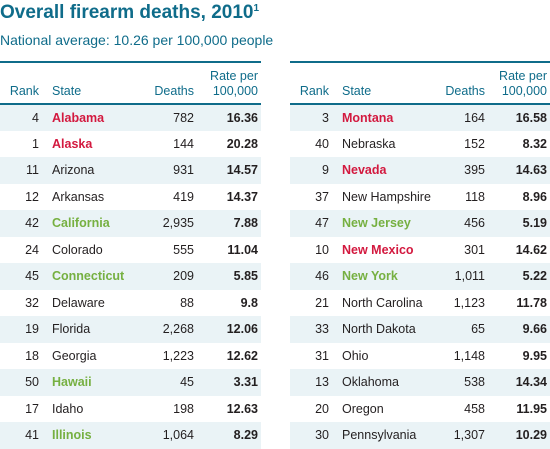 This screenshot has width=550, height=449. I want to click on state-cell: Ohio, so click(355, 355).